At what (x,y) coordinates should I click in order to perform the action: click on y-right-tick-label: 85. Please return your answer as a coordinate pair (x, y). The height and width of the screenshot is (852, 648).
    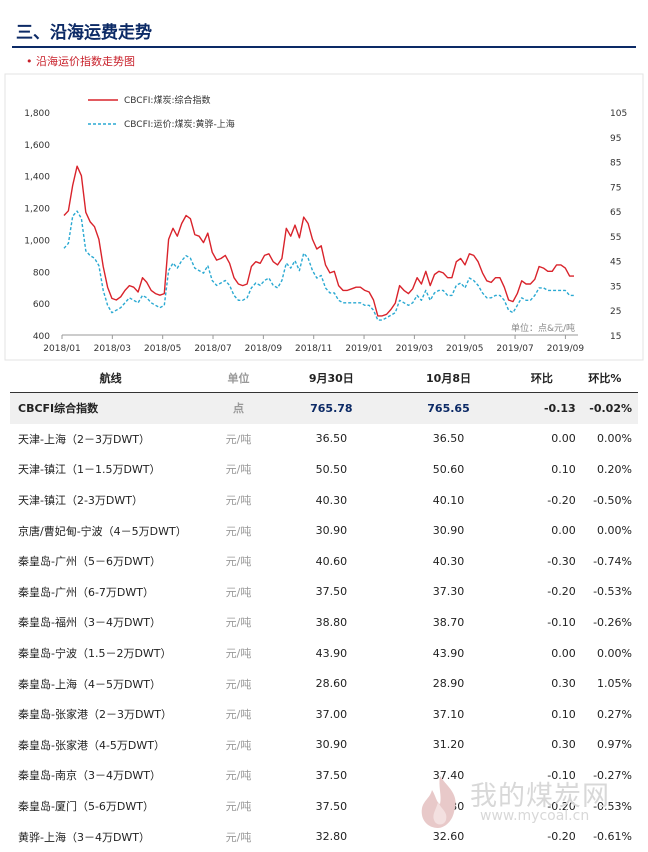
    Looking at the image, I should click on (615, 164).